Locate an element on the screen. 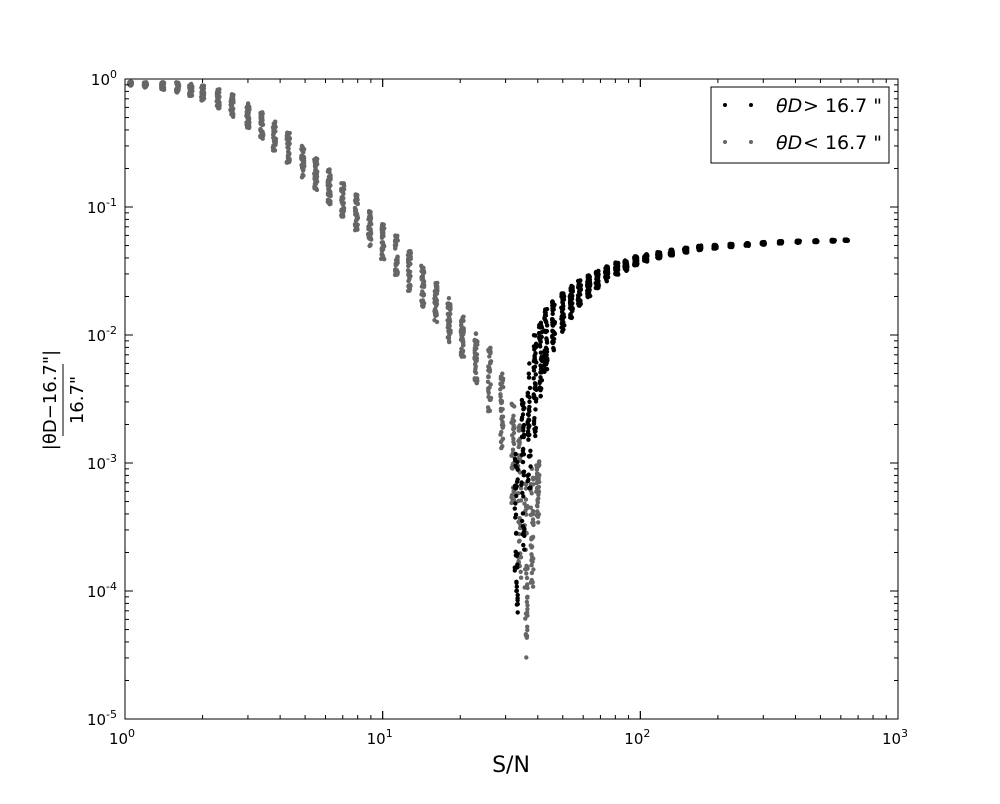 The width and height of the screenshot is (1000, 804). legend-symbol-above: θD is located at coordinates (789, 106).